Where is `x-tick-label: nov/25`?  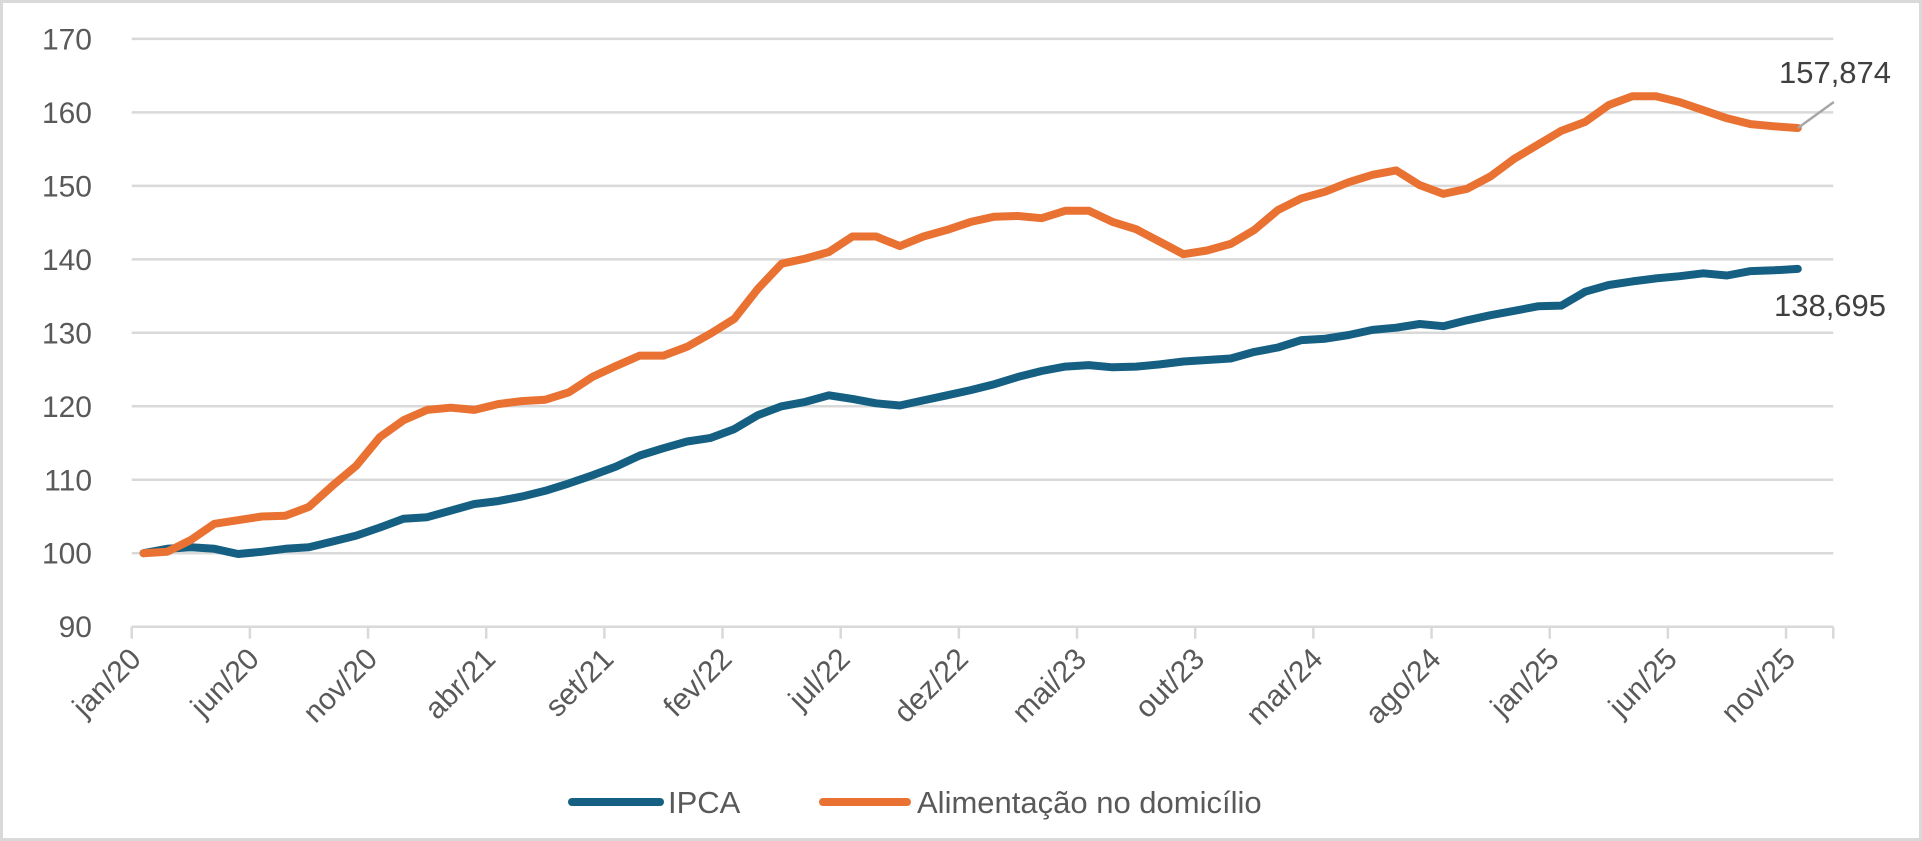 x-tick-label: nov/25 is located at coordinates (1758, 685).